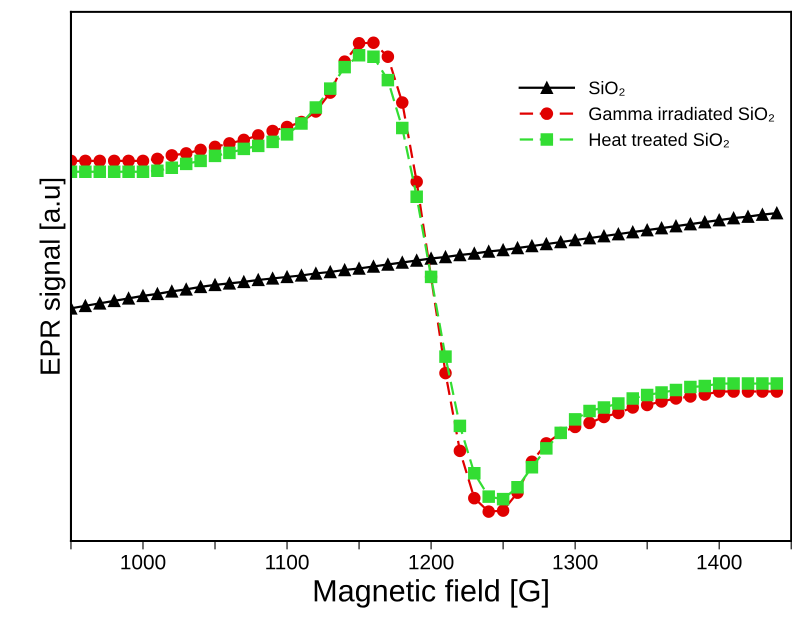 The height and width of the screenshot is (624, 792). I want to click on legend-label: SiO₂, so click(607, 88).